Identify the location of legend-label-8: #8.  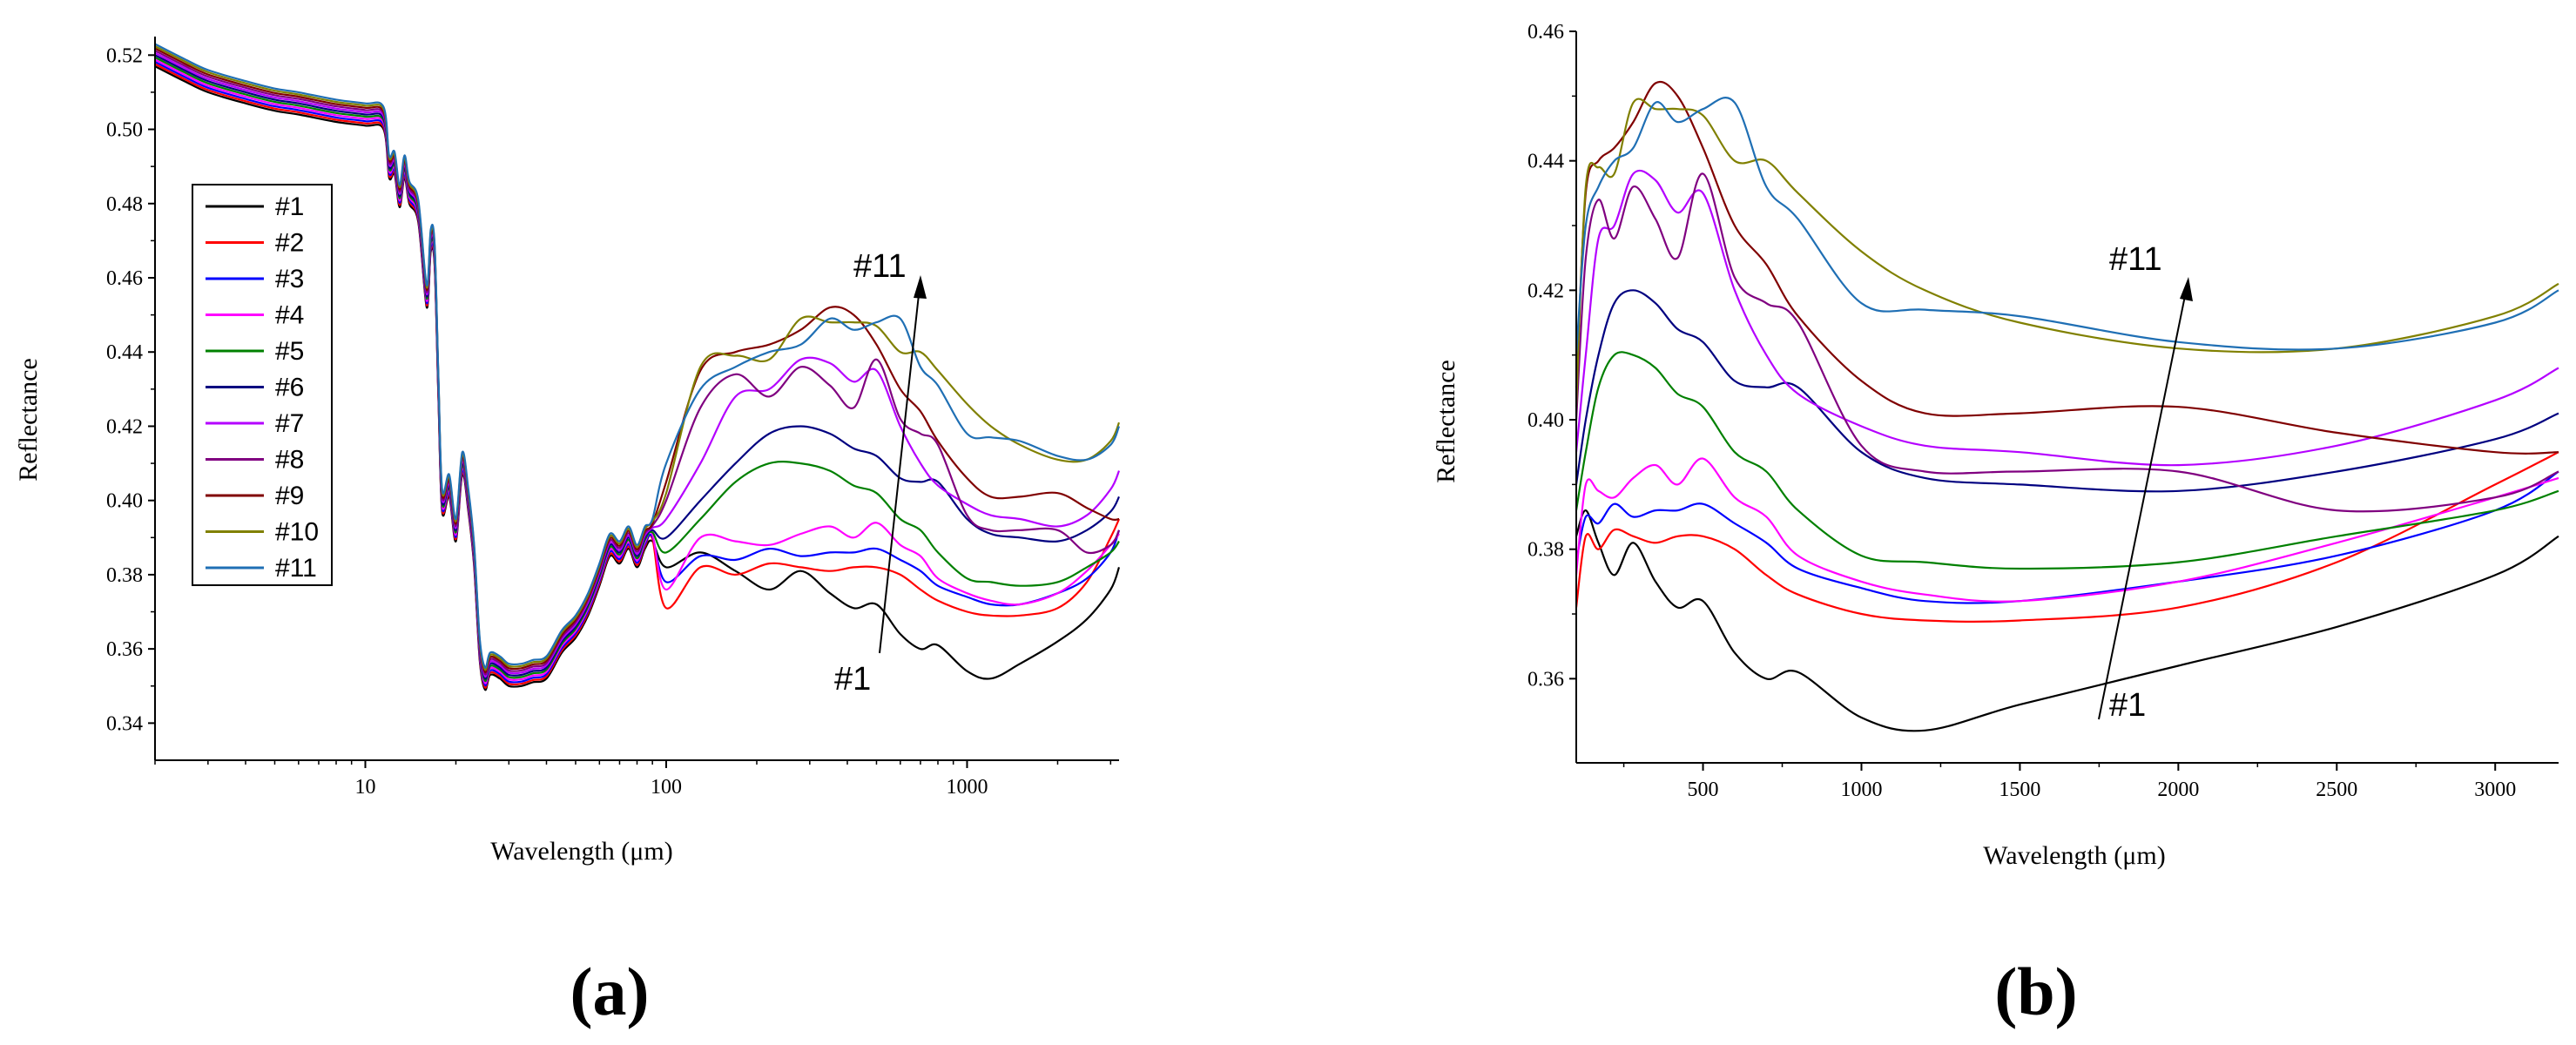
(289, 460).